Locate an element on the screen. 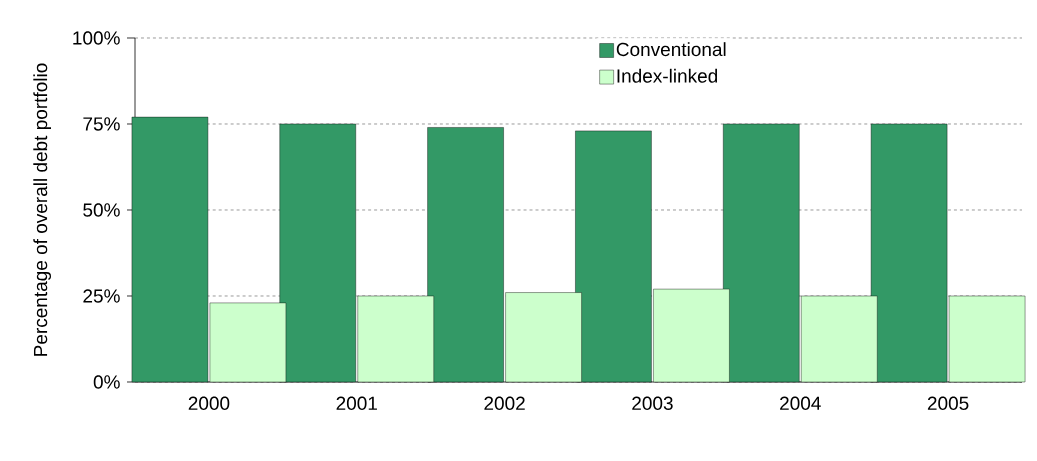 The width and height of the screenshot is (1037, 461). x-tick-label: 2000 is located at coordinates (209, 403).